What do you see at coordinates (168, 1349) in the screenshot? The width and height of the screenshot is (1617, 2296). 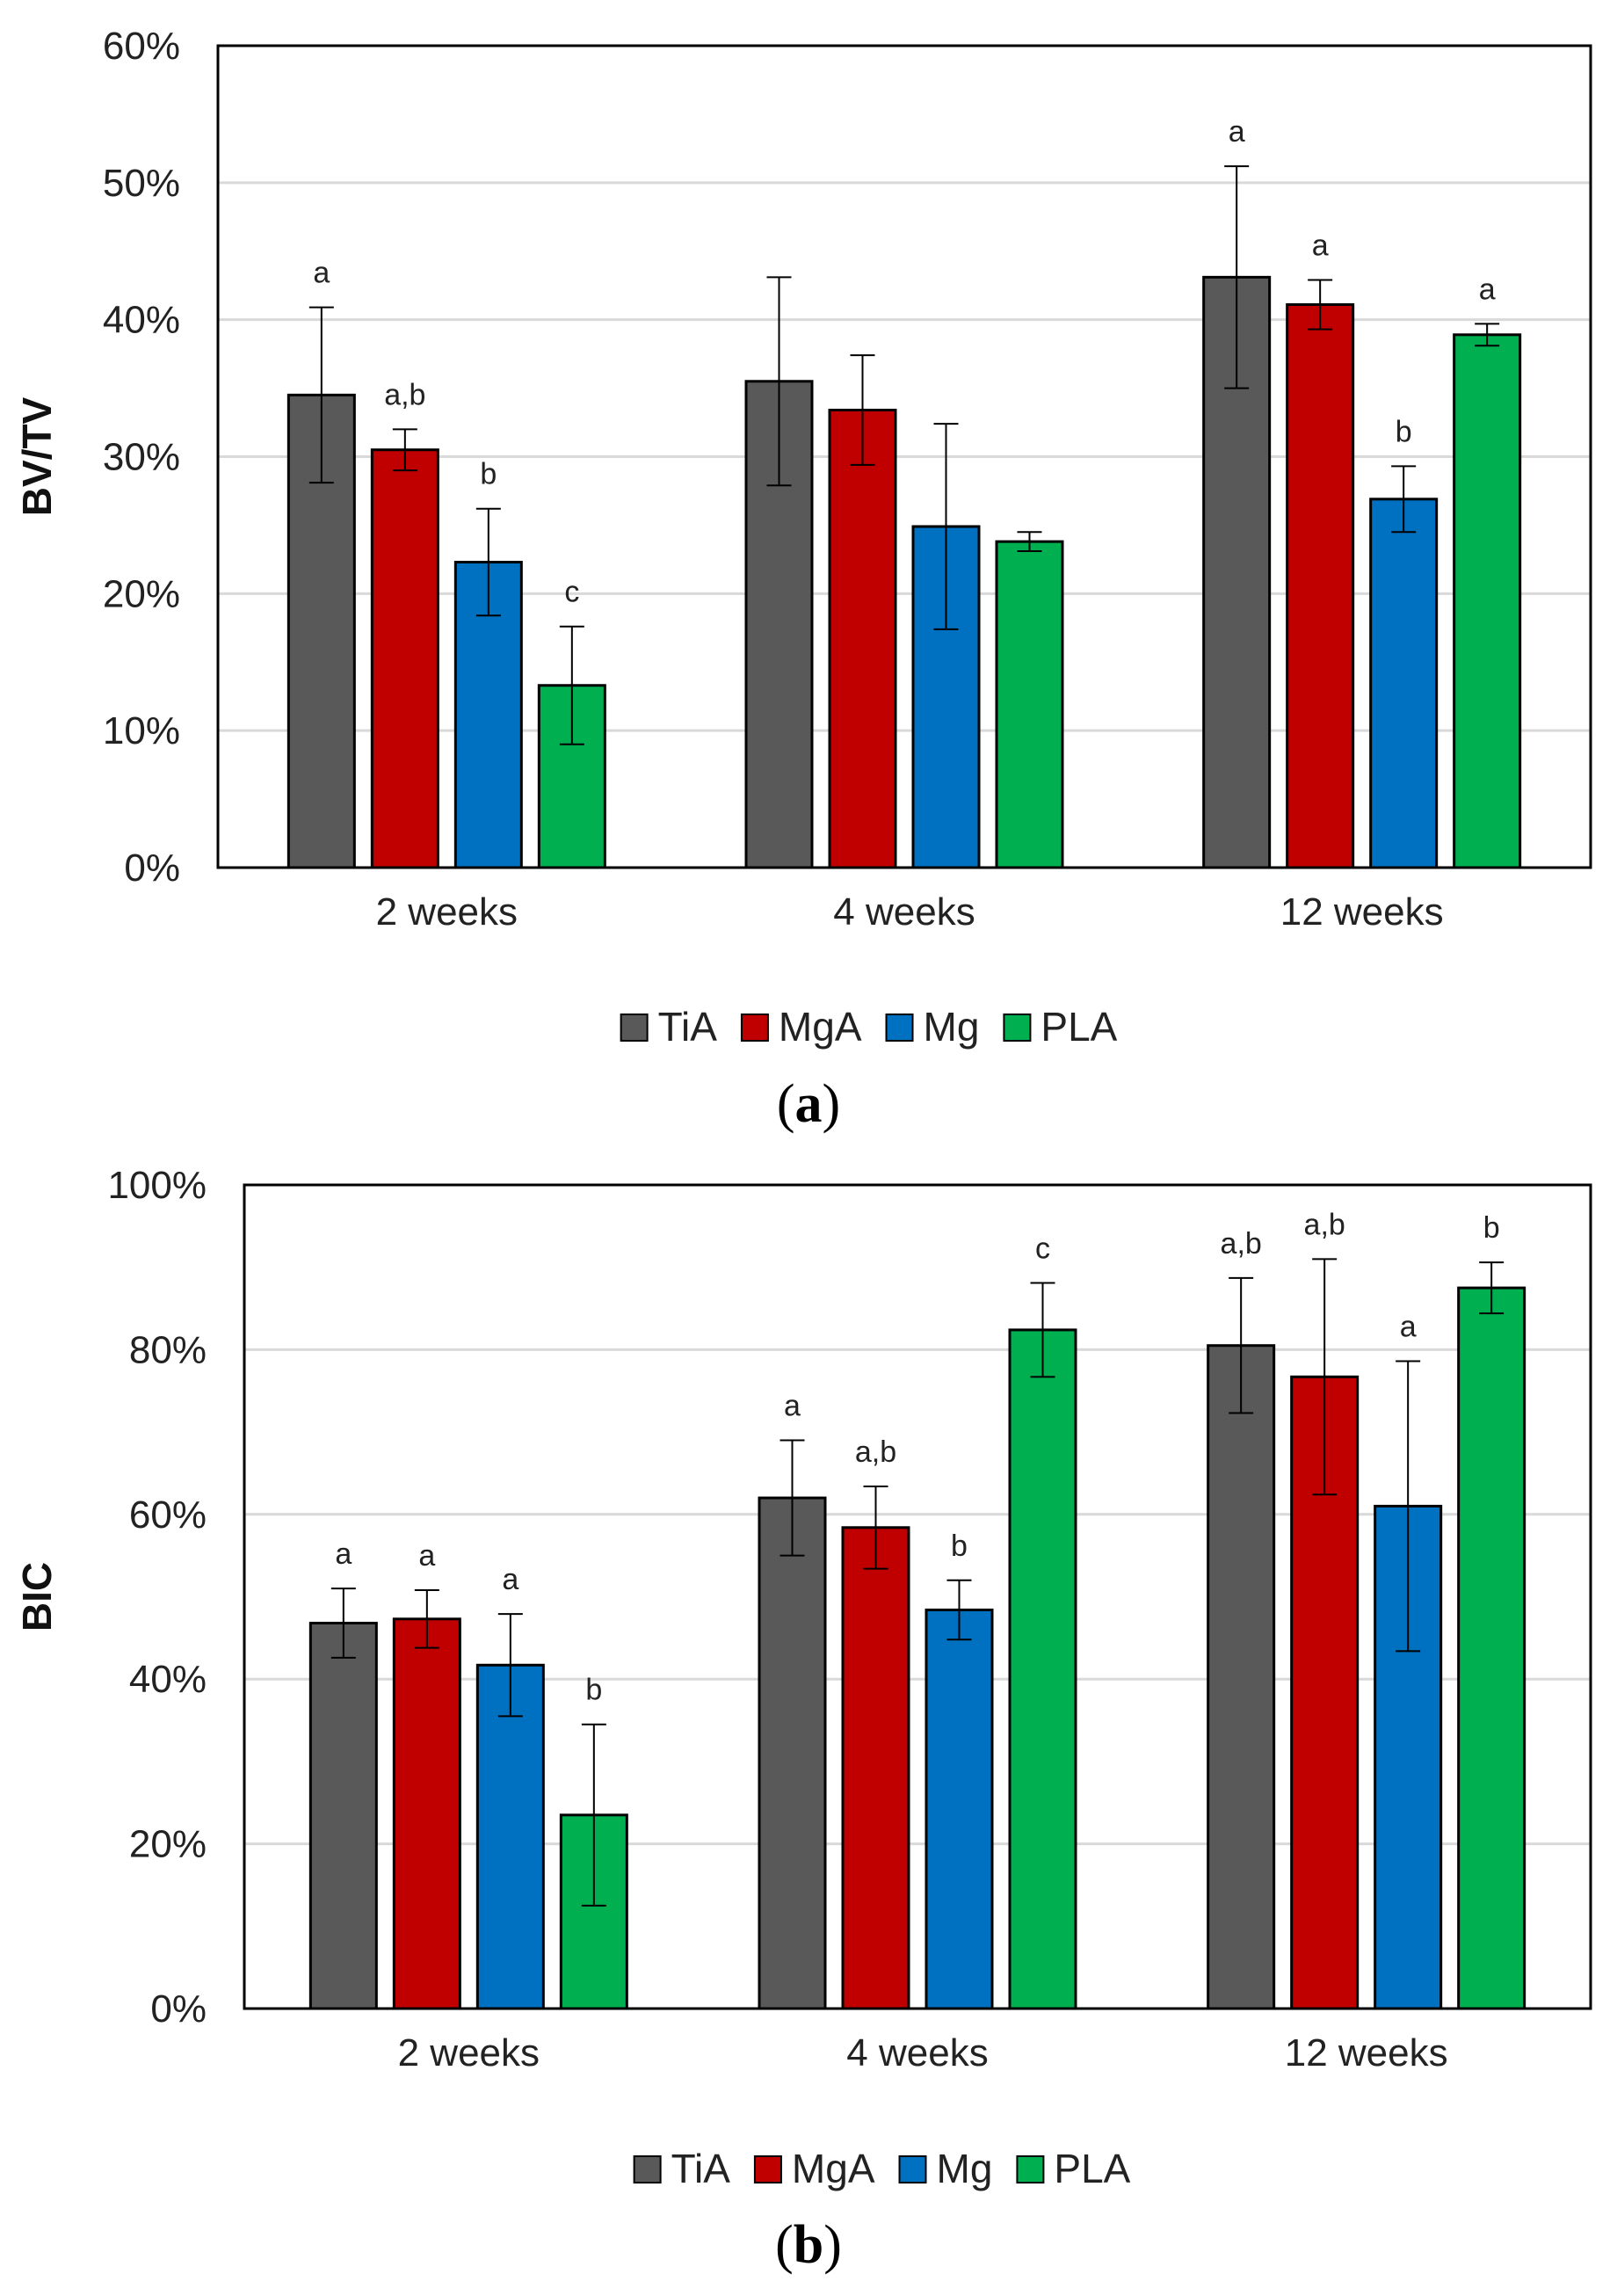 I see `y-tick-label: 80%` at bounding box center [168, 1349].